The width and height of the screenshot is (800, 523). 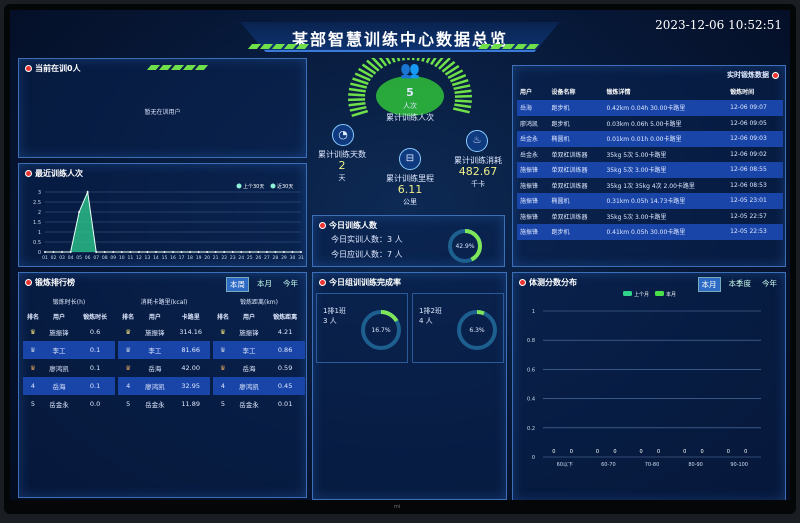 What do you see at coordinates (478, 160) in the screenshot?
I see `calories-label: 累计训练消耗` at bounding box center [478, 160].